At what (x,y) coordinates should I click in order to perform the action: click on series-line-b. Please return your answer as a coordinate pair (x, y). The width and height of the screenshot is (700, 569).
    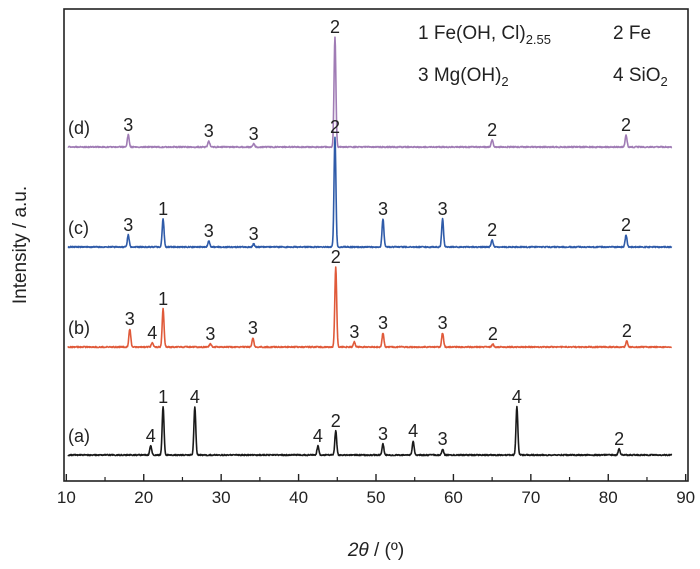
    Looking at the image, I should click on (370, 307).